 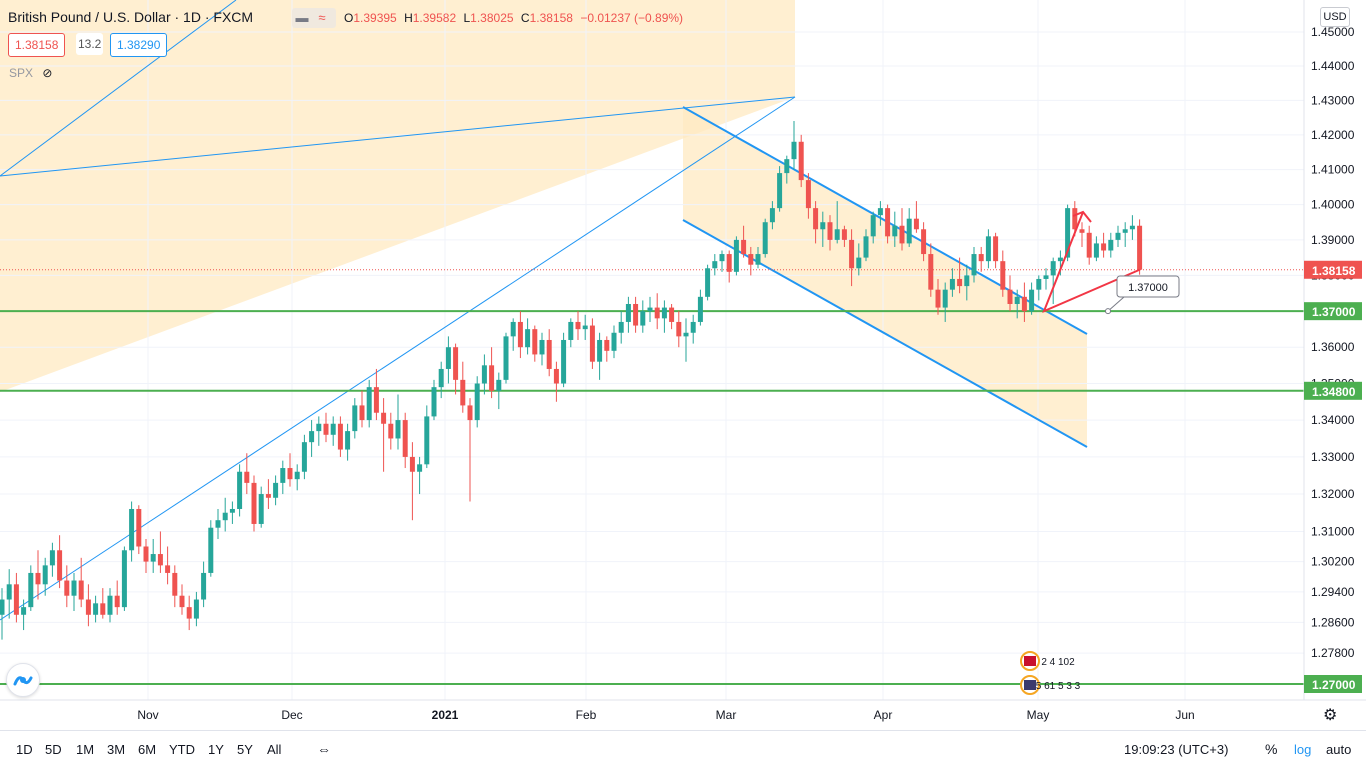 I want to click on price-tick-label: 1.33000, so click(x=1333, y=457).